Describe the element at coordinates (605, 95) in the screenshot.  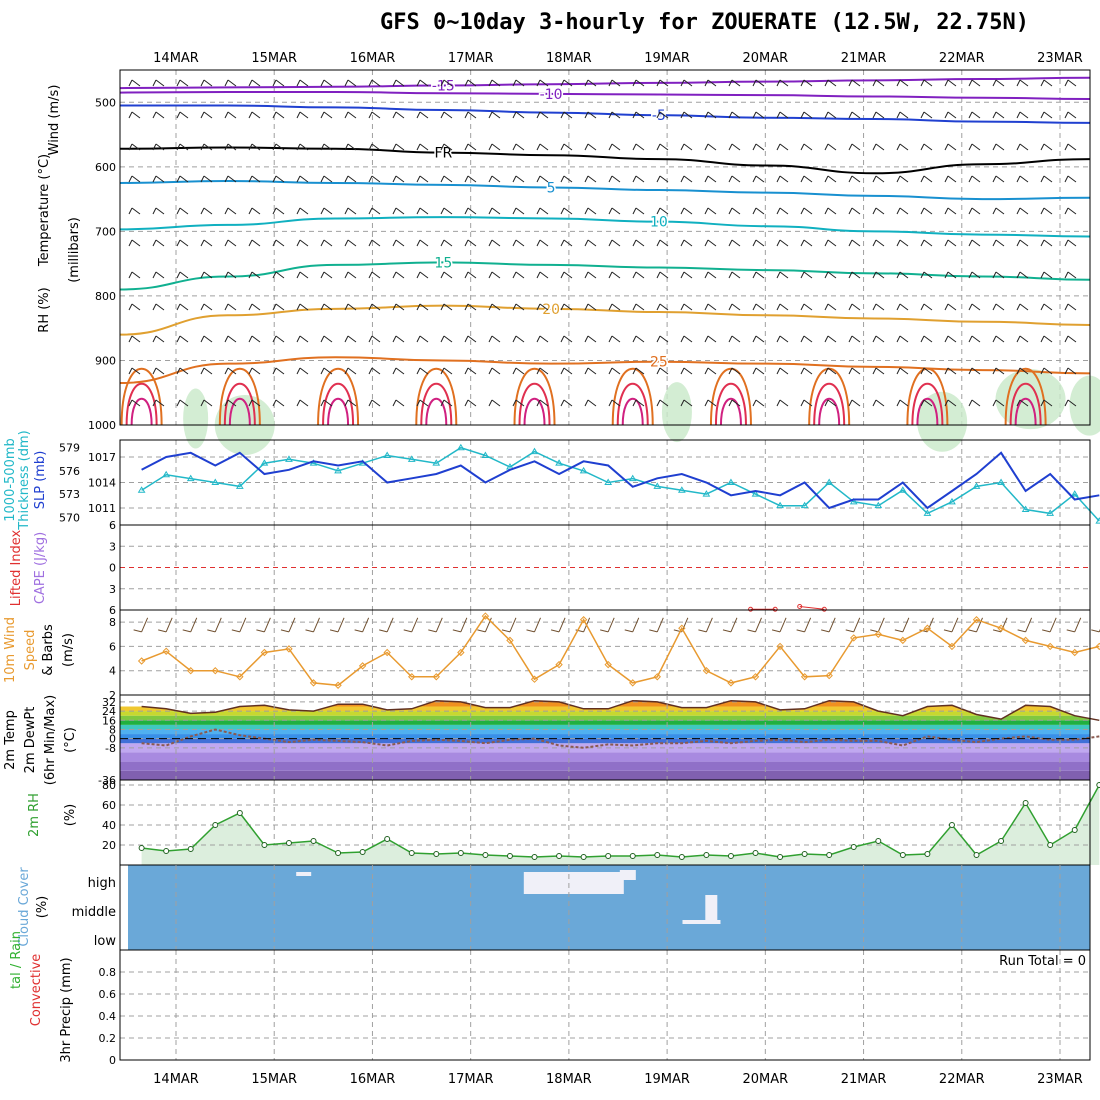
I see `isotherm--10` at that location.